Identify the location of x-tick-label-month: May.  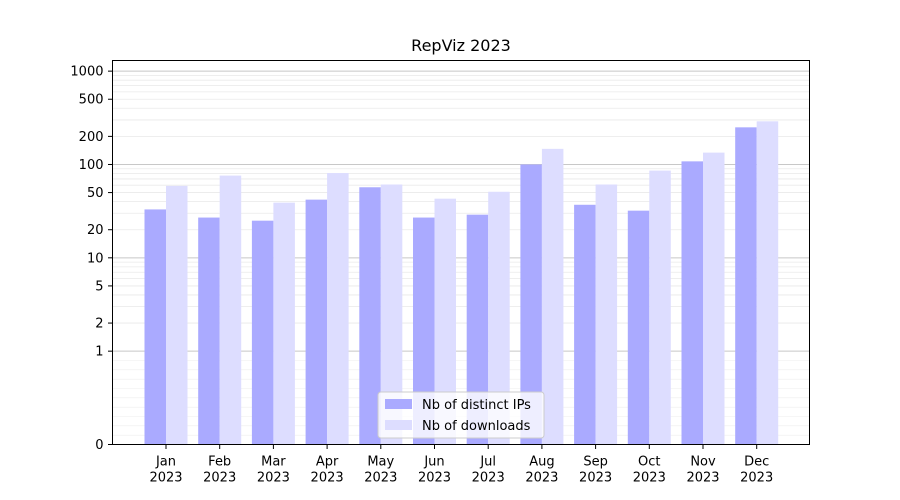
(380, 462).